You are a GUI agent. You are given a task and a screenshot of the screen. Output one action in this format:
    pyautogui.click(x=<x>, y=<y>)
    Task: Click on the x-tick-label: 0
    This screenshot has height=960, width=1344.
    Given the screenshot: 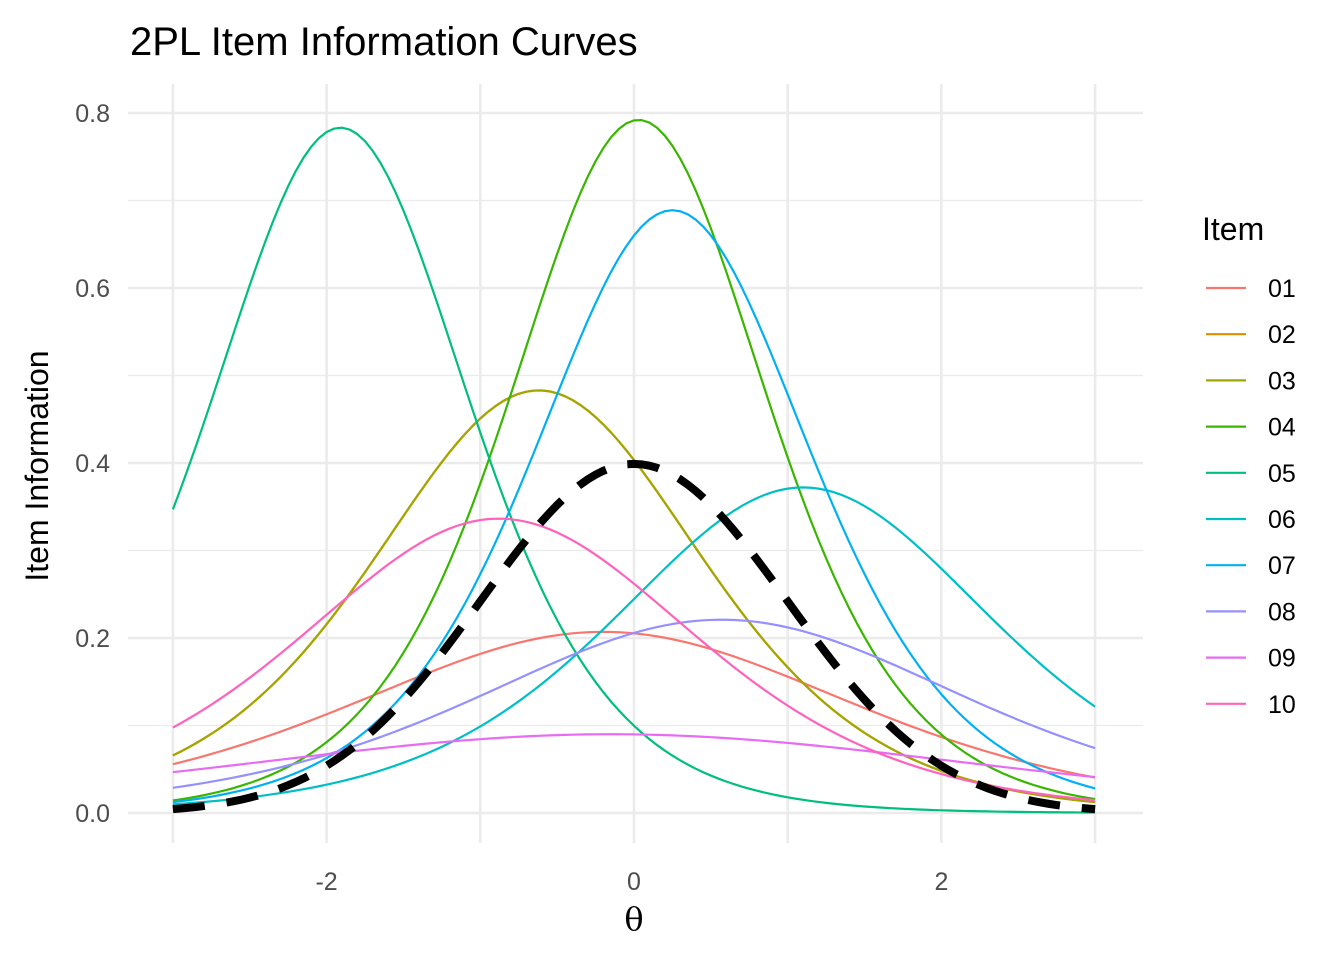 What is the action you would take?
    pyautogui.click(x=634, y=882)
    